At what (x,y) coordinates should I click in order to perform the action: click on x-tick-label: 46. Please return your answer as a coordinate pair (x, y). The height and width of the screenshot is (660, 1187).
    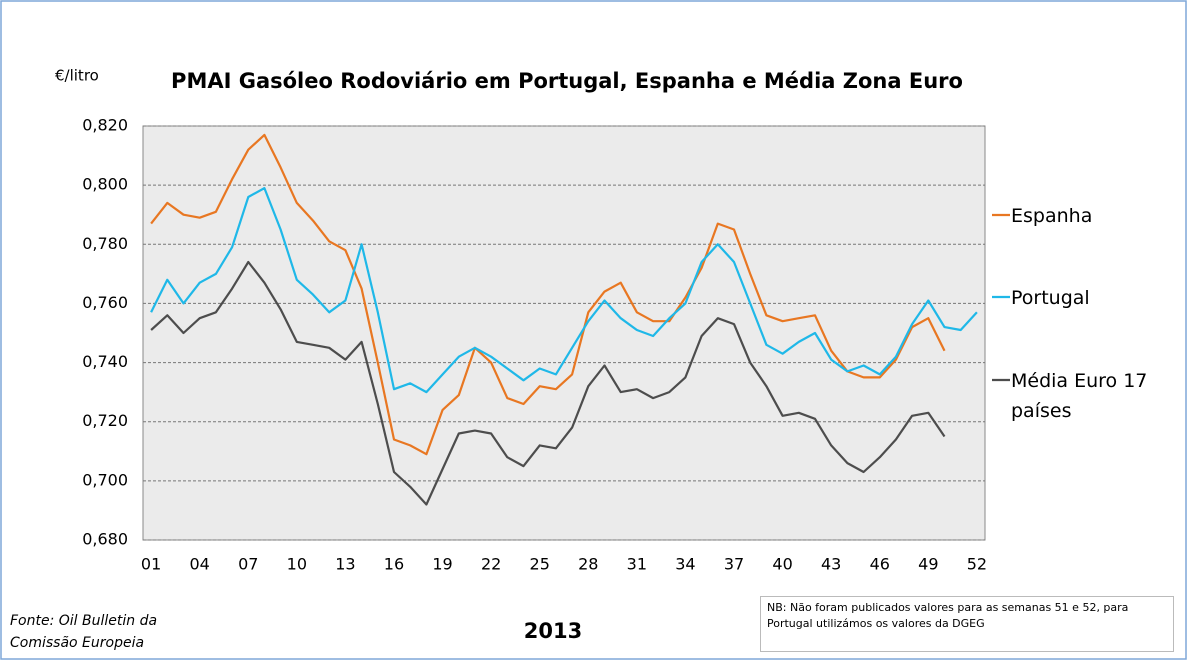
    Looking at the image, I should click on (880, 564).